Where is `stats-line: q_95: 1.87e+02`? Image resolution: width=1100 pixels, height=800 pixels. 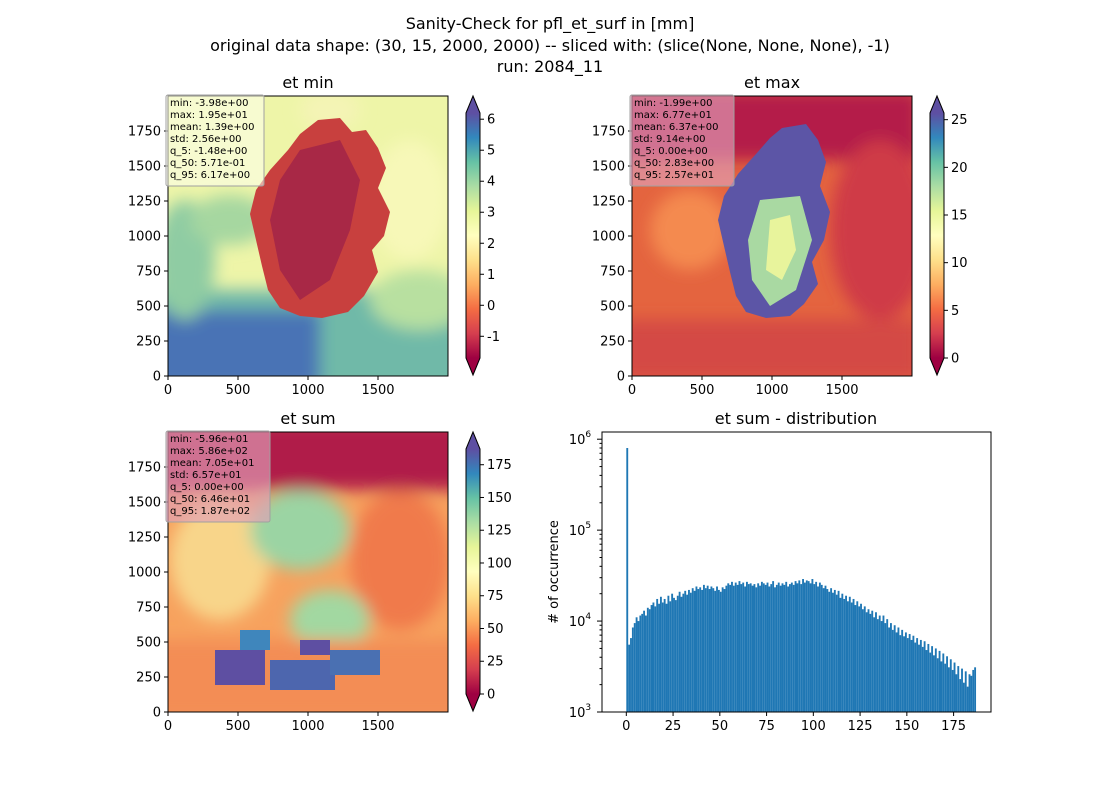 stats-line: q_95: 1.87e+02 is located at coordinates (210, 511).